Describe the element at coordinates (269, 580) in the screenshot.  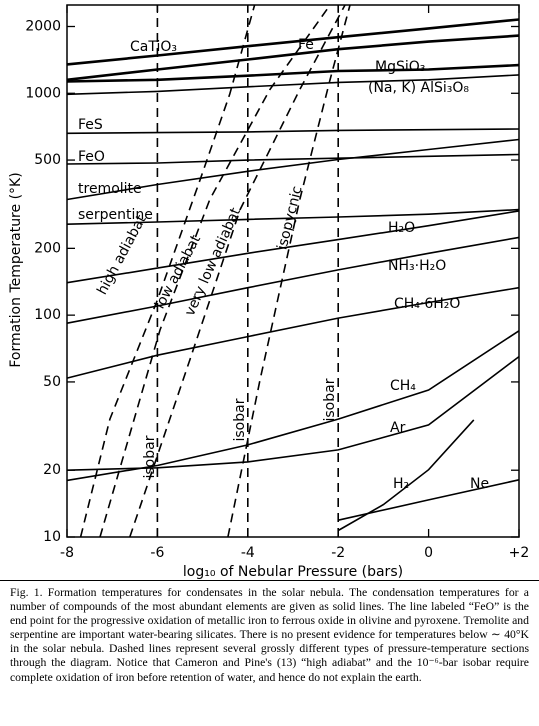
I see `caption-rule` at that location.